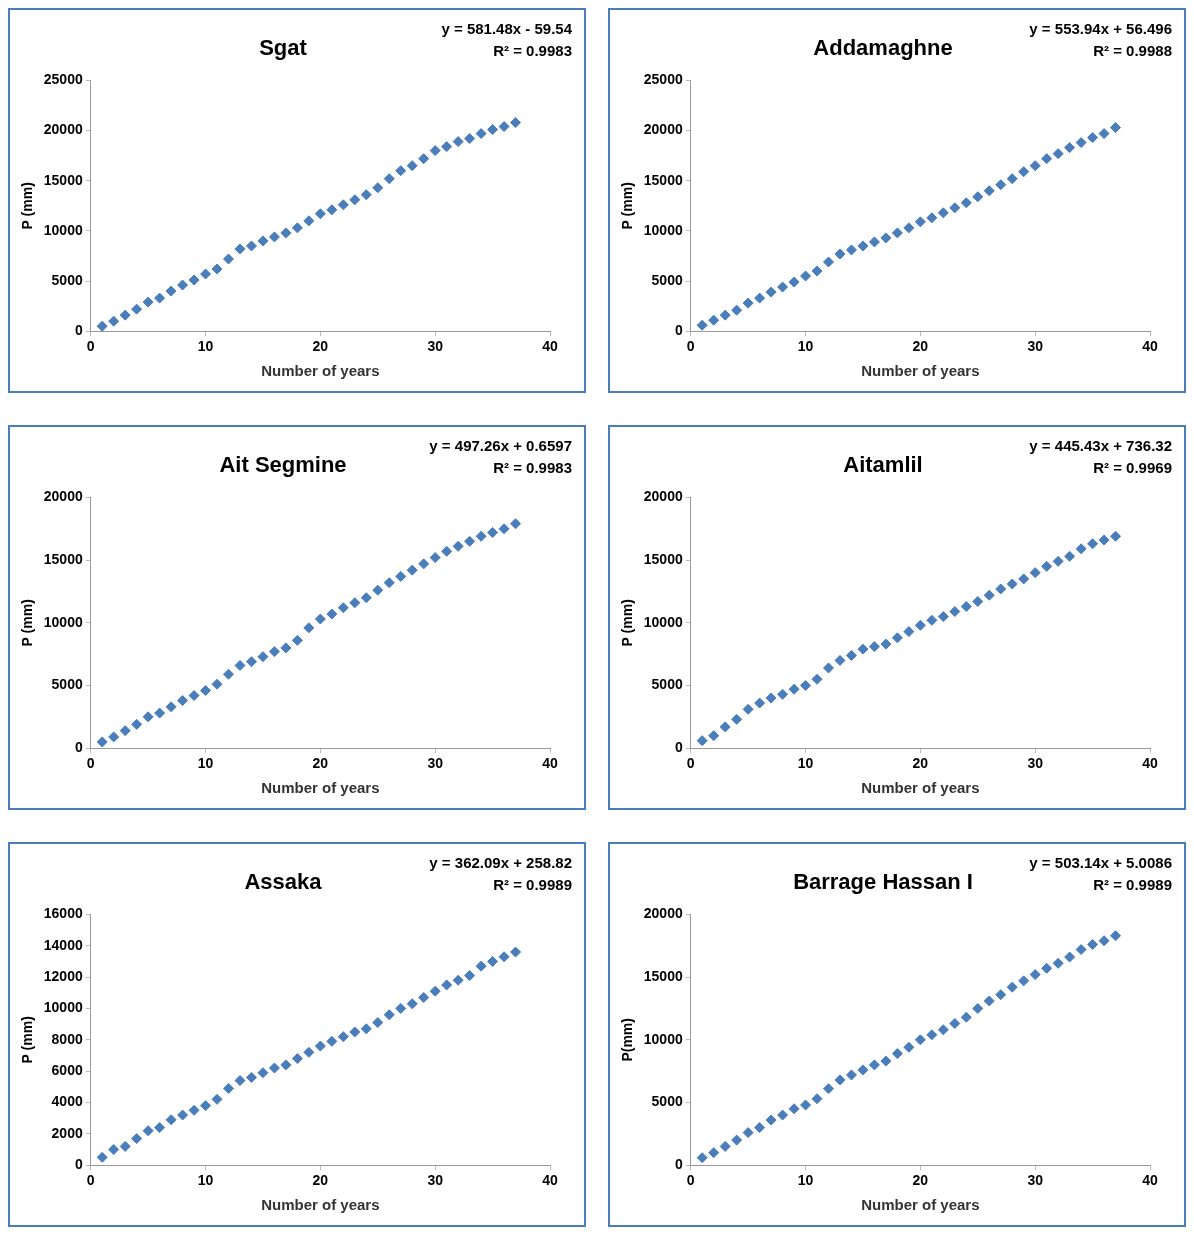 This screenshot has width=1194, height=1235. Describe the element at coordinates (67, 1070) in the screenshot. I see `y-tick-label: 6000` at that location.